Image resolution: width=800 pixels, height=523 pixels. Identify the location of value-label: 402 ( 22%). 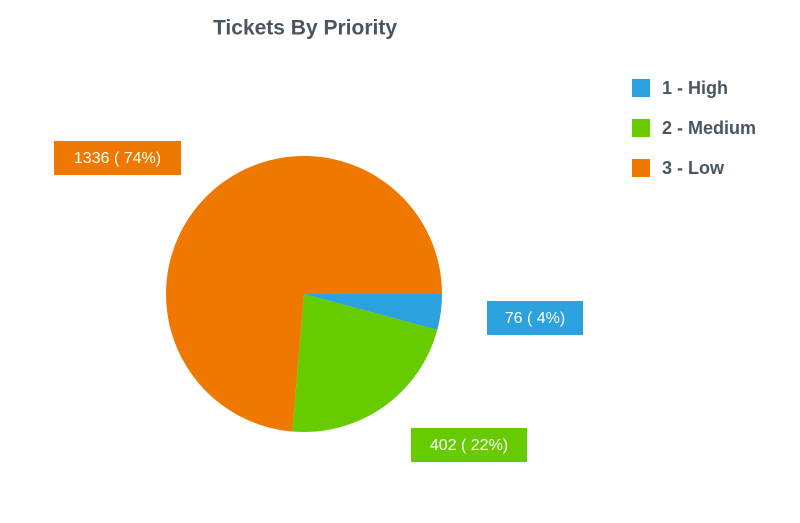
(469, 445).